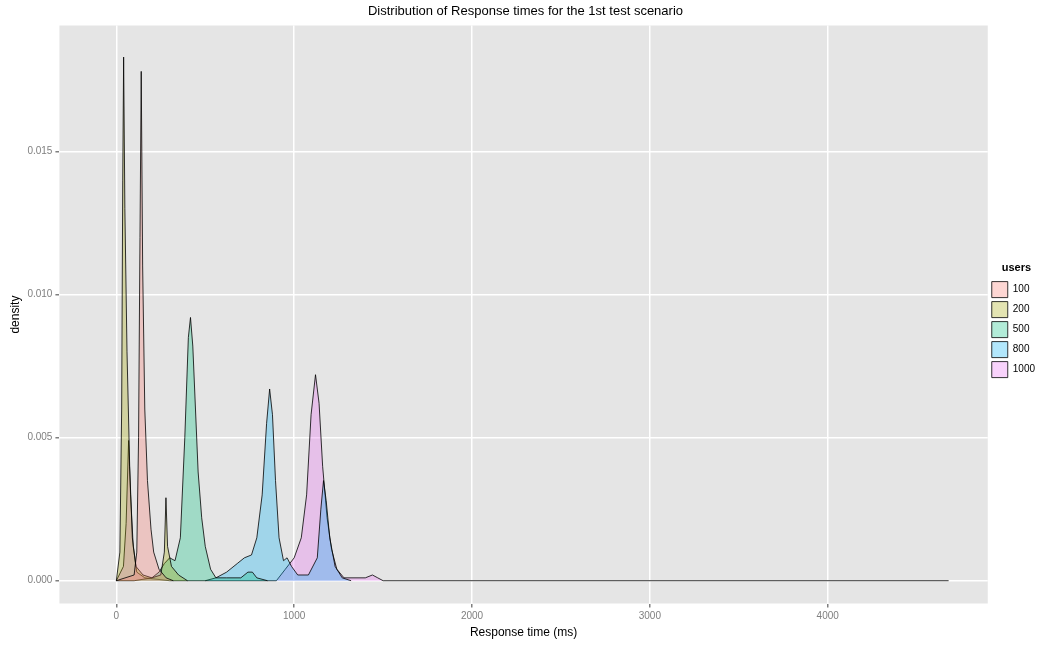  I want to click on y-tick-label: 0.015, so click(40, 151).